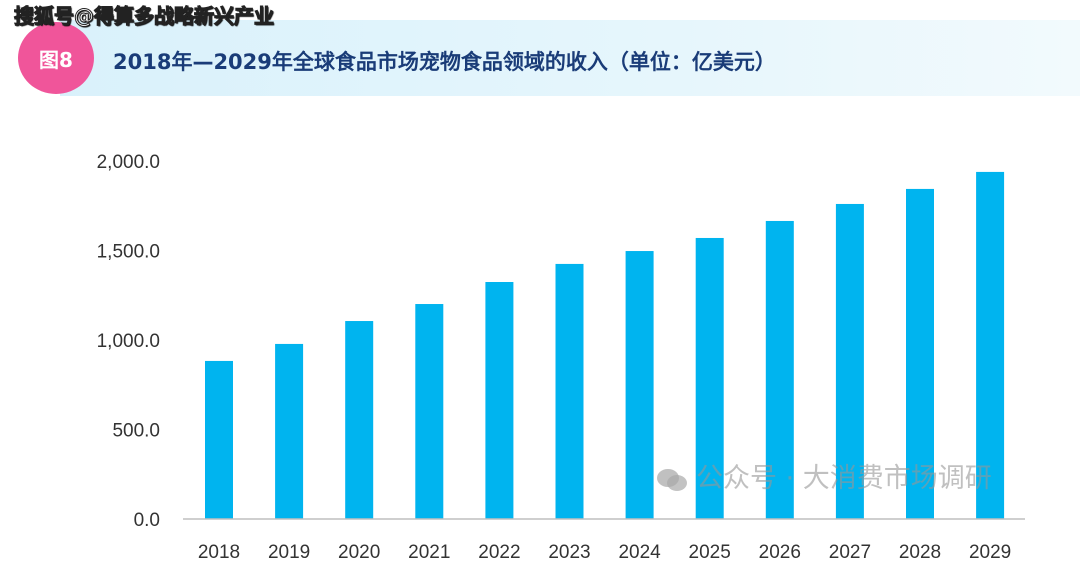 The width and height of the screenshot is (1080, 577). Describe the element at coordinates (429, 411) in the screenshot. I see `bar-2021` at that location.